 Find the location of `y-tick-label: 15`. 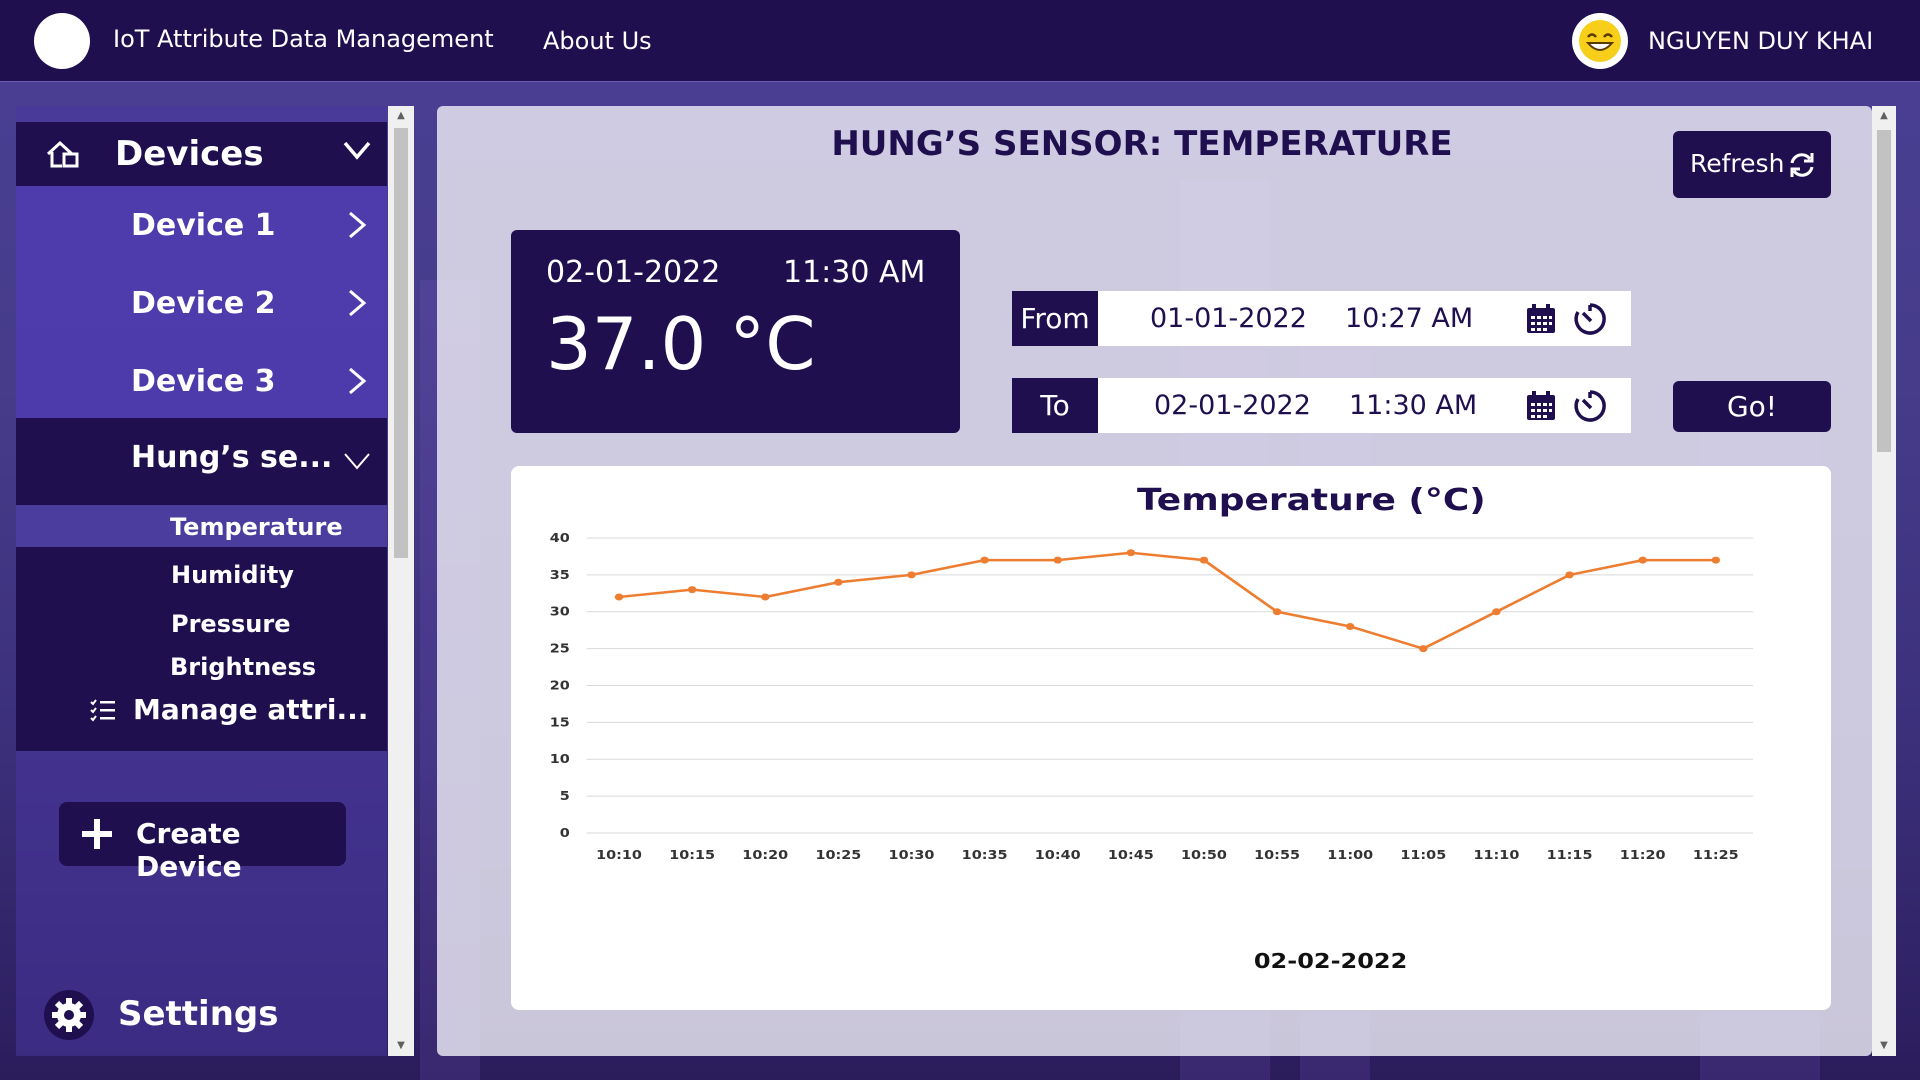

y-tick-label: 15 is located at coordinates (560, 723).